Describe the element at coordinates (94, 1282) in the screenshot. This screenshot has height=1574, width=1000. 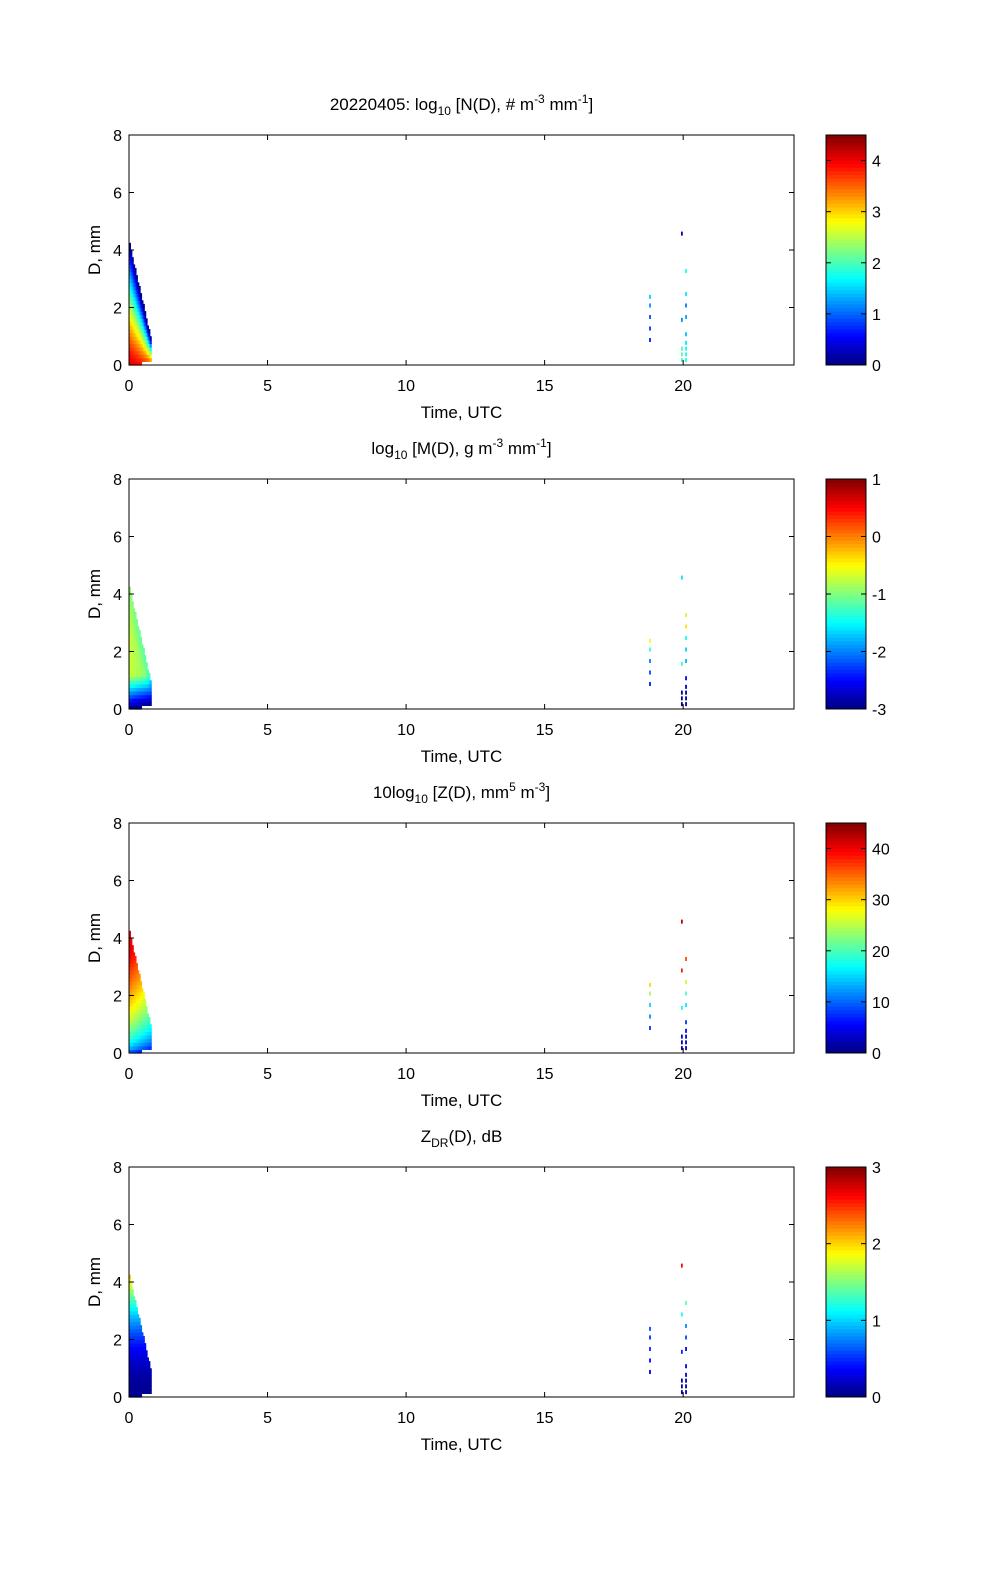
I see `y-axis-label: D, mm` at that location.